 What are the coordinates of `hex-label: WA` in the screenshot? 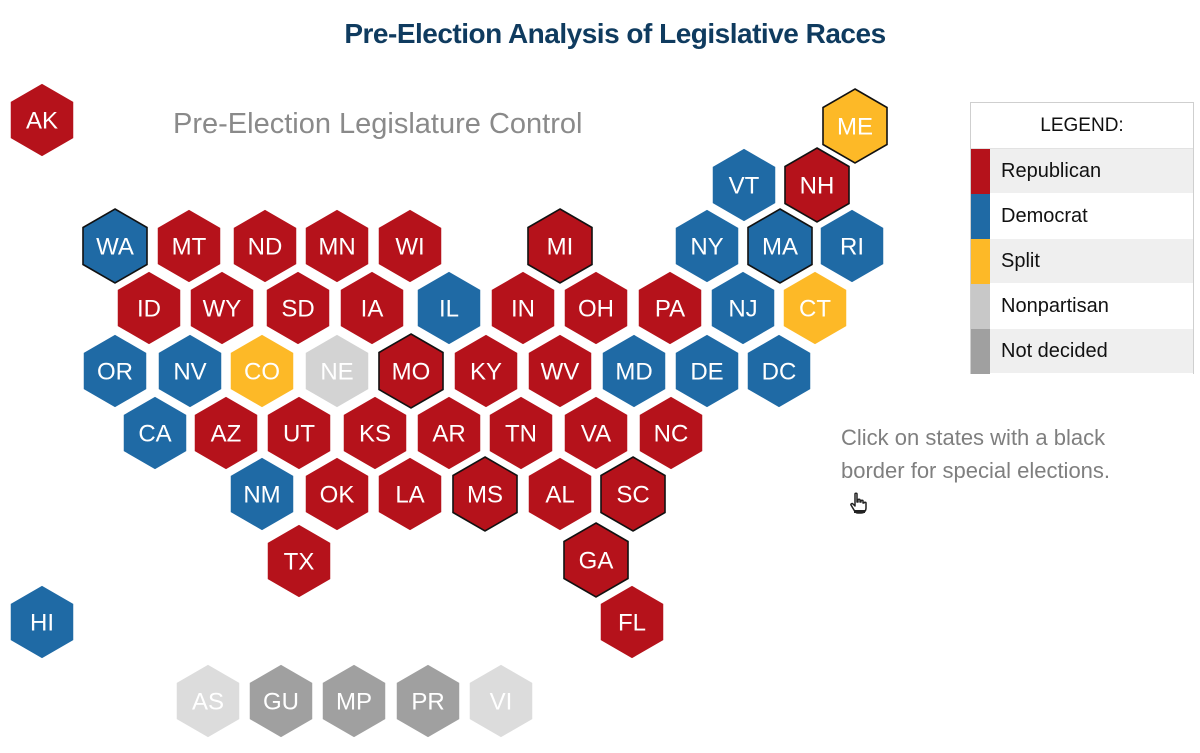 It's located at (115, 247).